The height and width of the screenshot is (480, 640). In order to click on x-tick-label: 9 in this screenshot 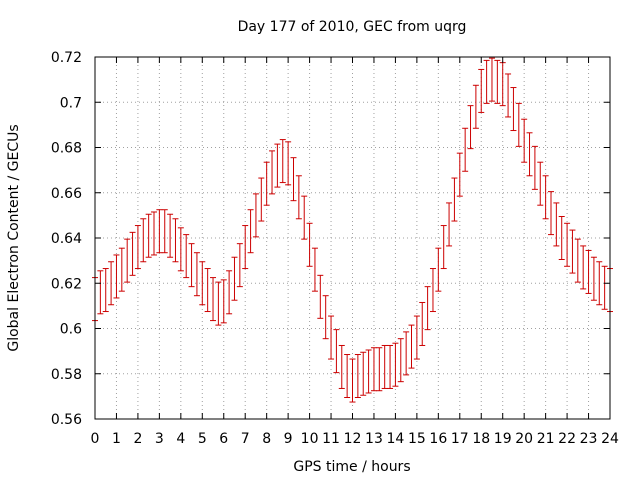, I will do `click(288, 439)`.